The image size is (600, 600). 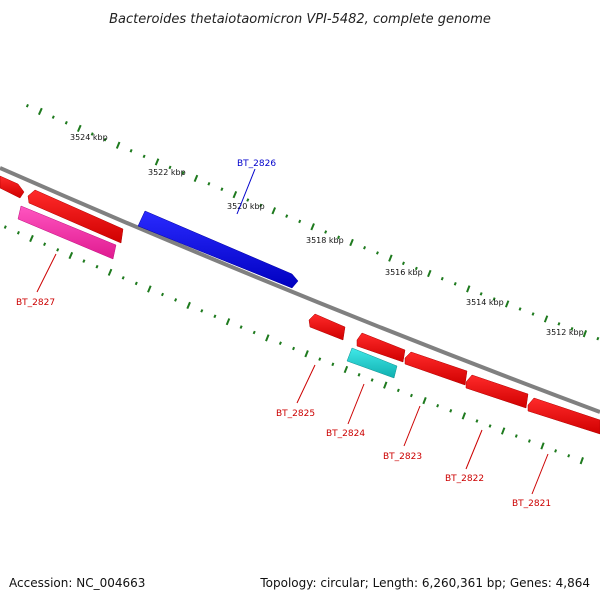 I want to click on leader-line-bt2826, so click(x=246, y=191).